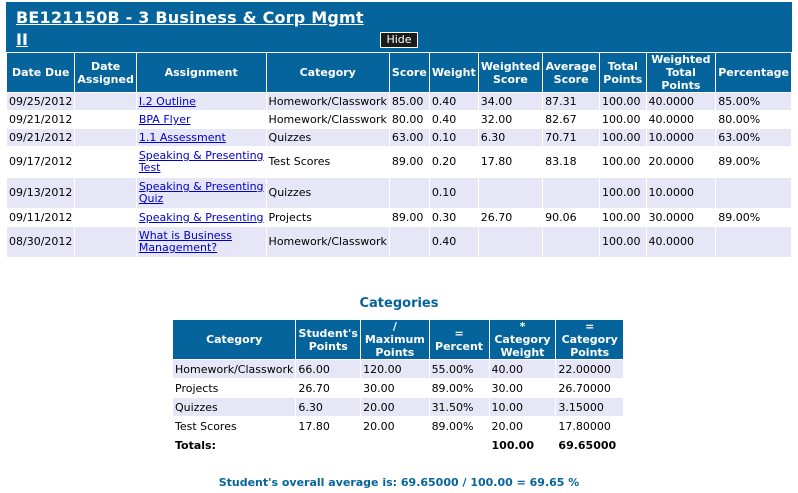  I want to click on category-weight: 40.00, so click(522, 369).